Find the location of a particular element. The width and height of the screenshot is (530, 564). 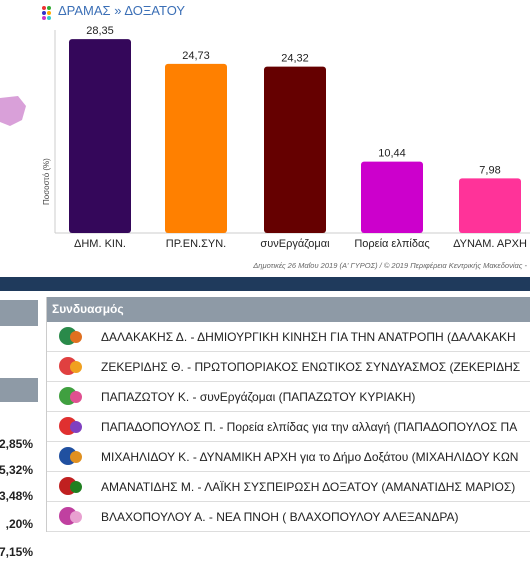

x-tick-label: ΔΗΜ. ΚΙΝ. is located at coordinates (100, 244).